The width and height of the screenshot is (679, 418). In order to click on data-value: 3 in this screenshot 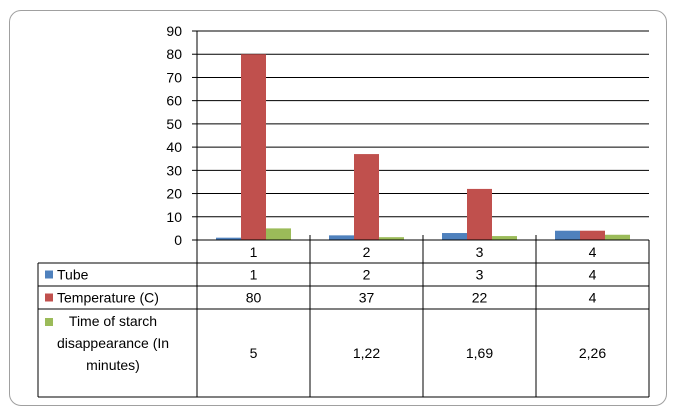, I will do `click(480, 275)`.